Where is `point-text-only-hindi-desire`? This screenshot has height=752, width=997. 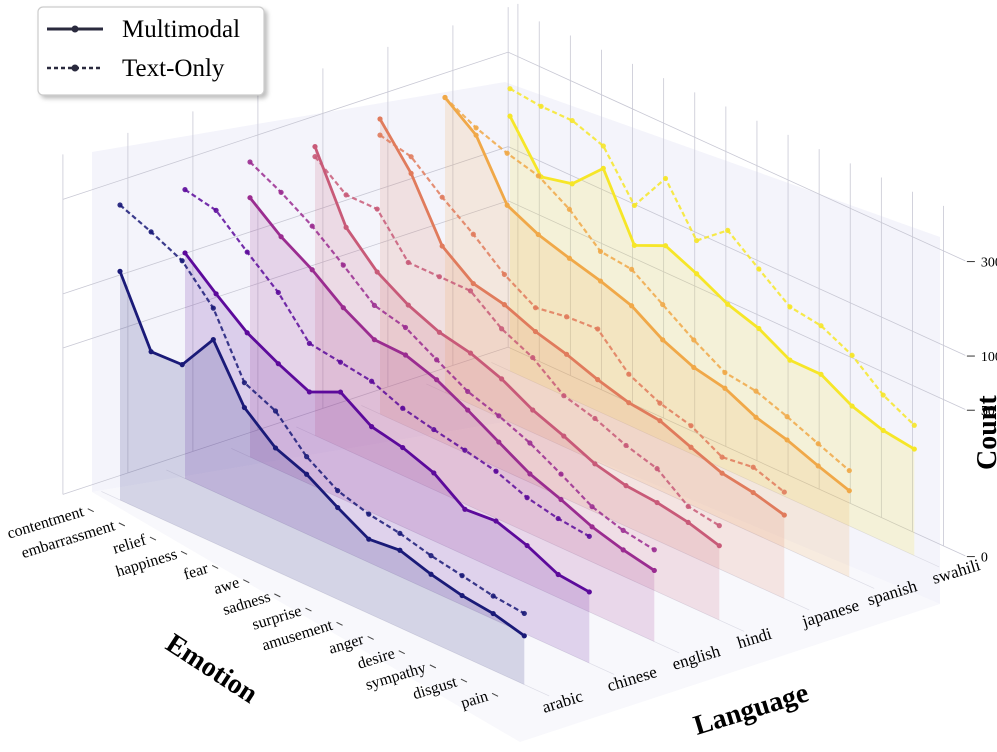 point-text-only-hindi-desire is located at coordinates (626, 445).